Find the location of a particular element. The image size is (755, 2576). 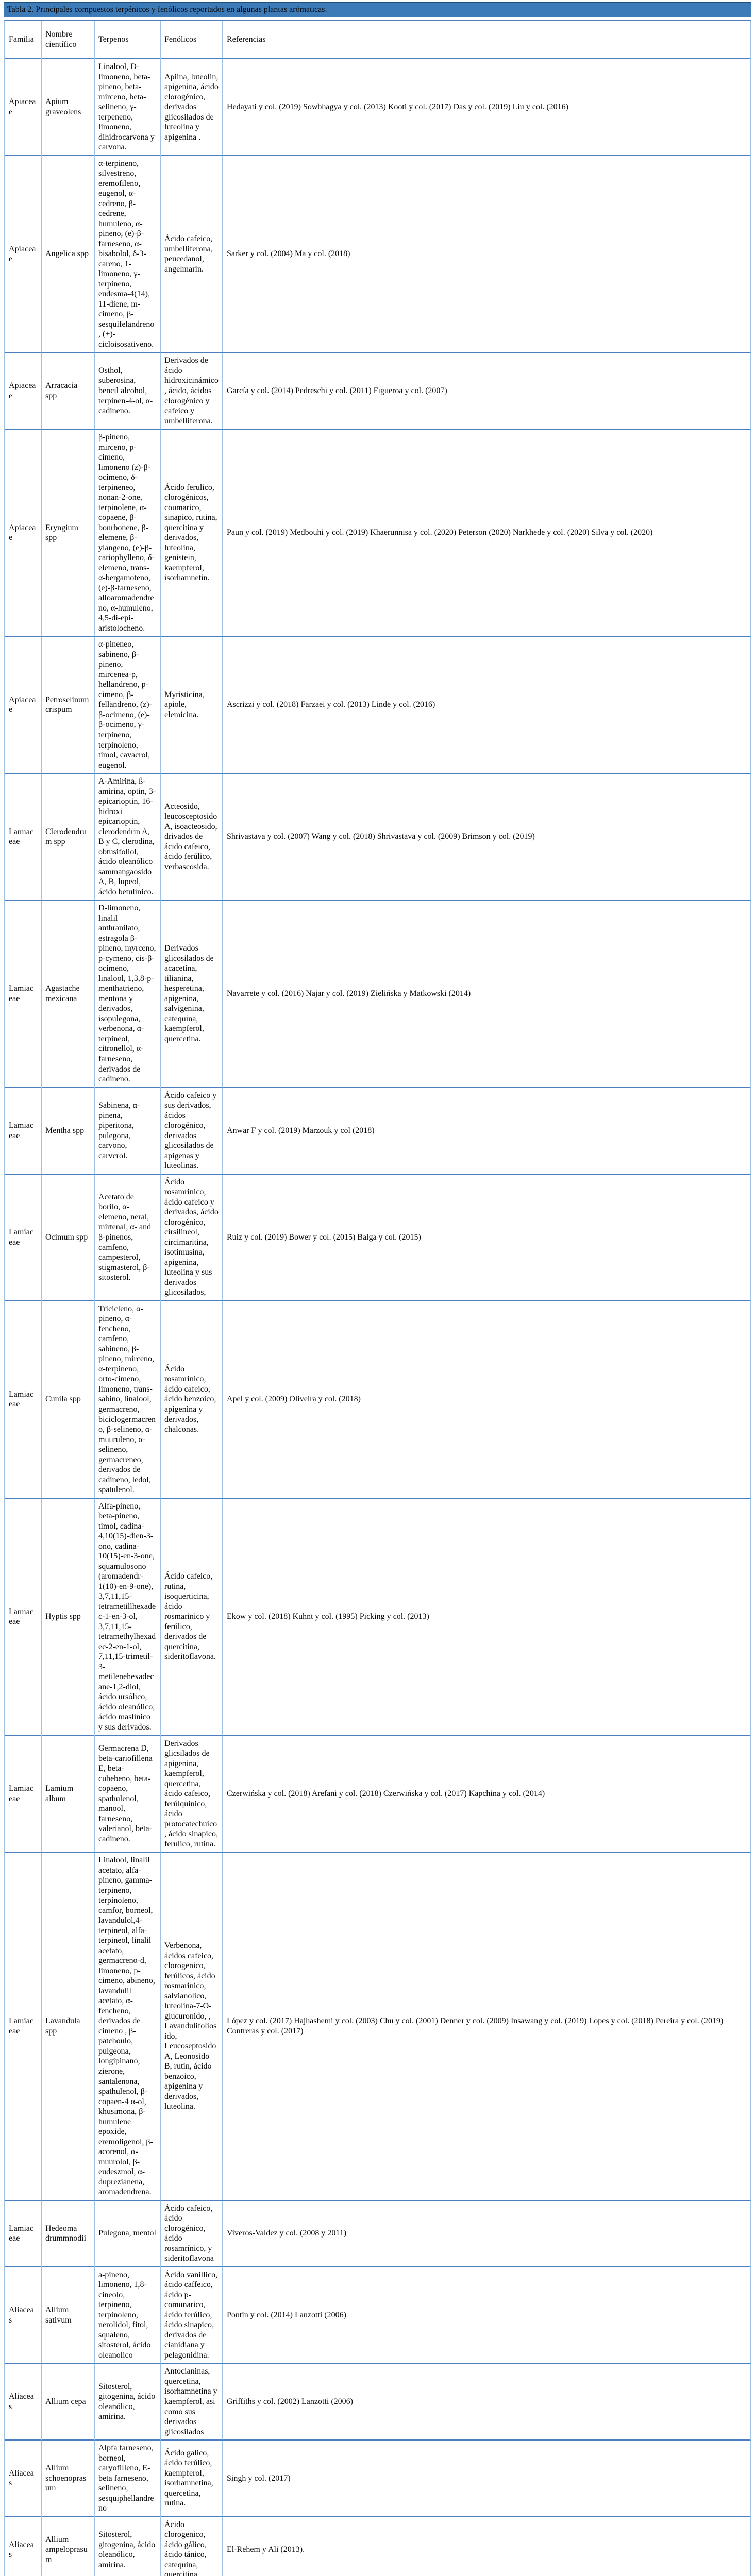

cell-referencias: Griffiths y col. (2002) Lanzotti (2006) is located at coordinates (487, 2403).